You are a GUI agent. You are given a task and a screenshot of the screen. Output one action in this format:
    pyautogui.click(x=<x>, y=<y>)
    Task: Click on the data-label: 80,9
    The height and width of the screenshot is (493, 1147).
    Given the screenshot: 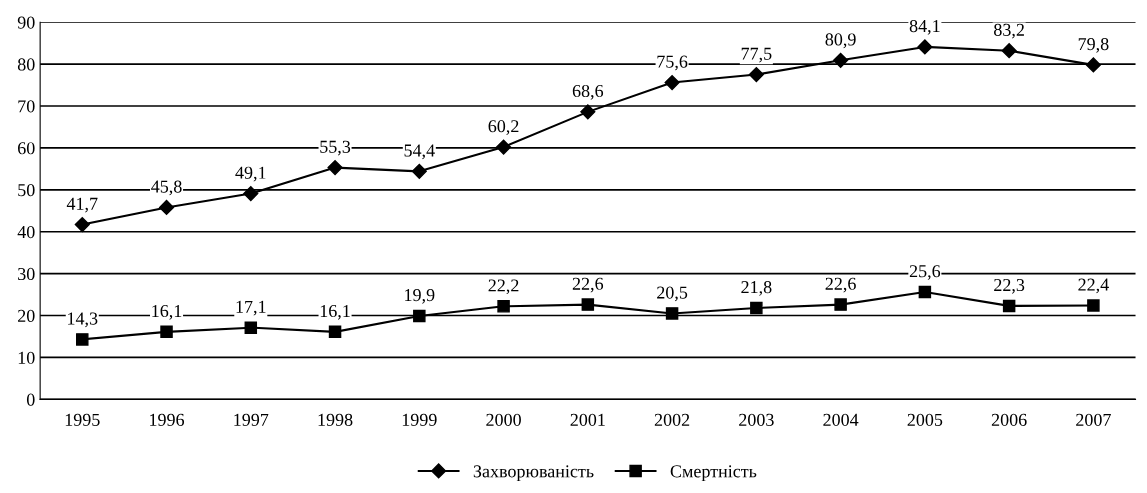 What is the action you would take?
    pyautogui.click(x=840, y=41)
    